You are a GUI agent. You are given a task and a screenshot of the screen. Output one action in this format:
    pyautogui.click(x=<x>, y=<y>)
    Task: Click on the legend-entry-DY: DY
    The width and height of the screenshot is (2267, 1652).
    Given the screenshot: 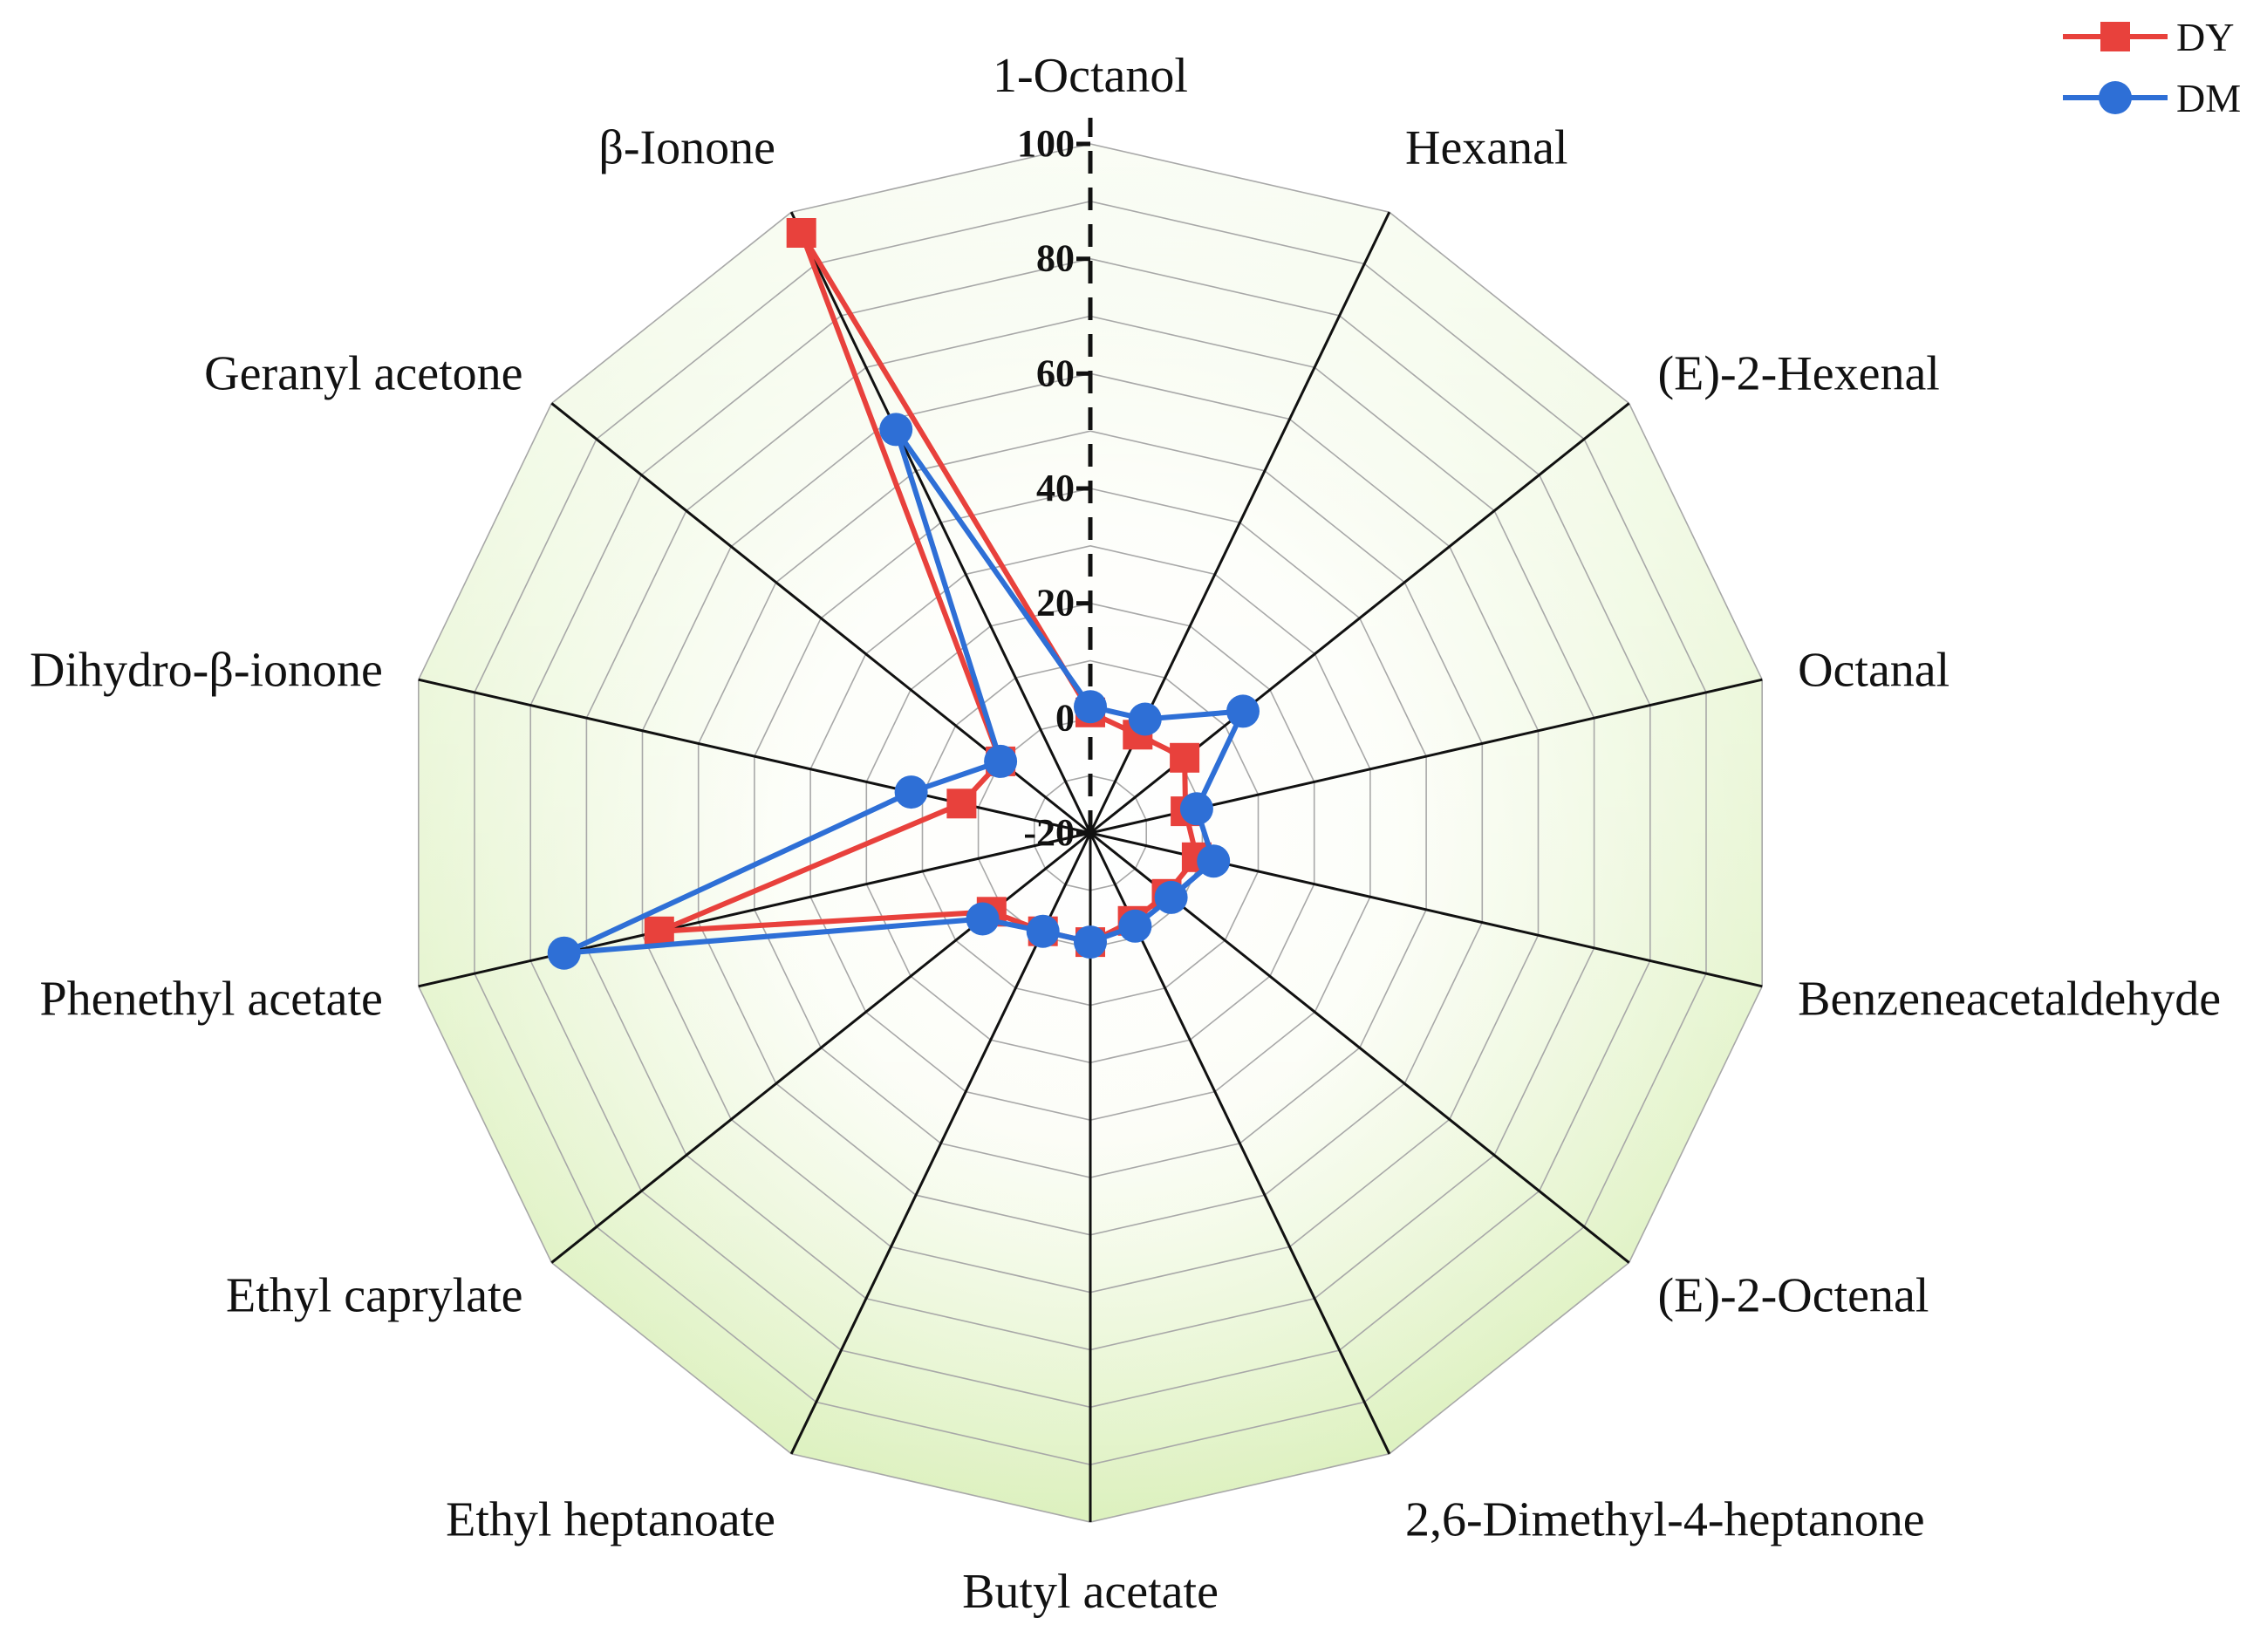 What is the action you would take?
    pyautogui.click(x=2148, y=37)
    